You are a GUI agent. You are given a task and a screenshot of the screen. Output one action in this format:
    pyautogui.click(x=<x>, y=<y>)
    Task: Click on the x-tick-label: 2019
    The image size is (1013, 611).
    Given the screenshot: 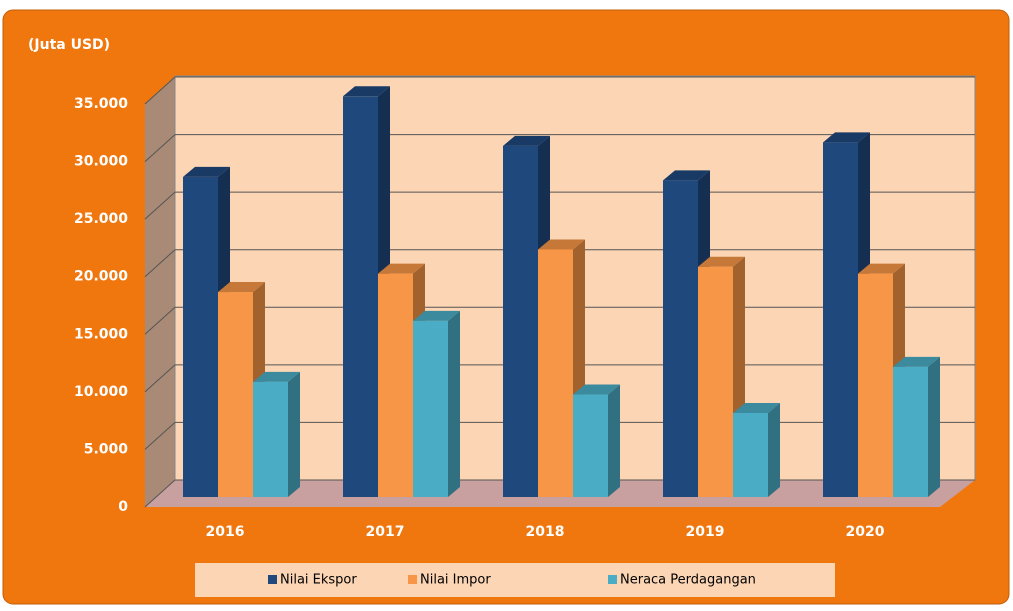 What is the action you would take?
    pyautogui.click(x=705, y=532)
    